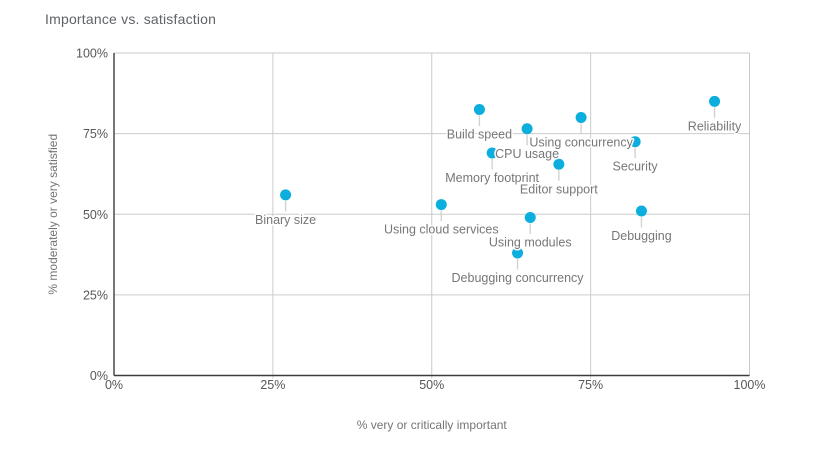  I want to click on point-label: CPU usage, so click(527, 154).